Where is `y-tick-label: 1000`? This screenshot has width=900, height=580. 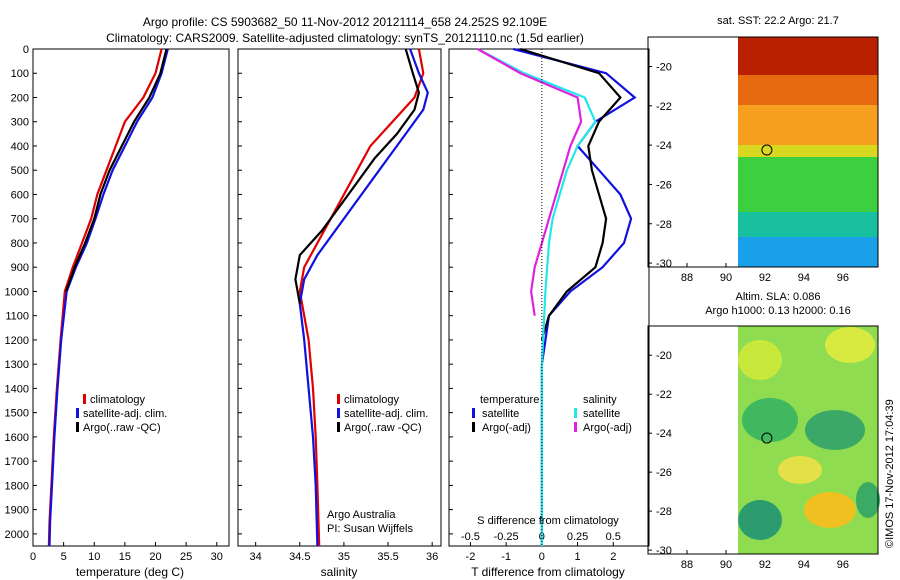 y-tick-label: 1000 is located at coordinates (17, 292).